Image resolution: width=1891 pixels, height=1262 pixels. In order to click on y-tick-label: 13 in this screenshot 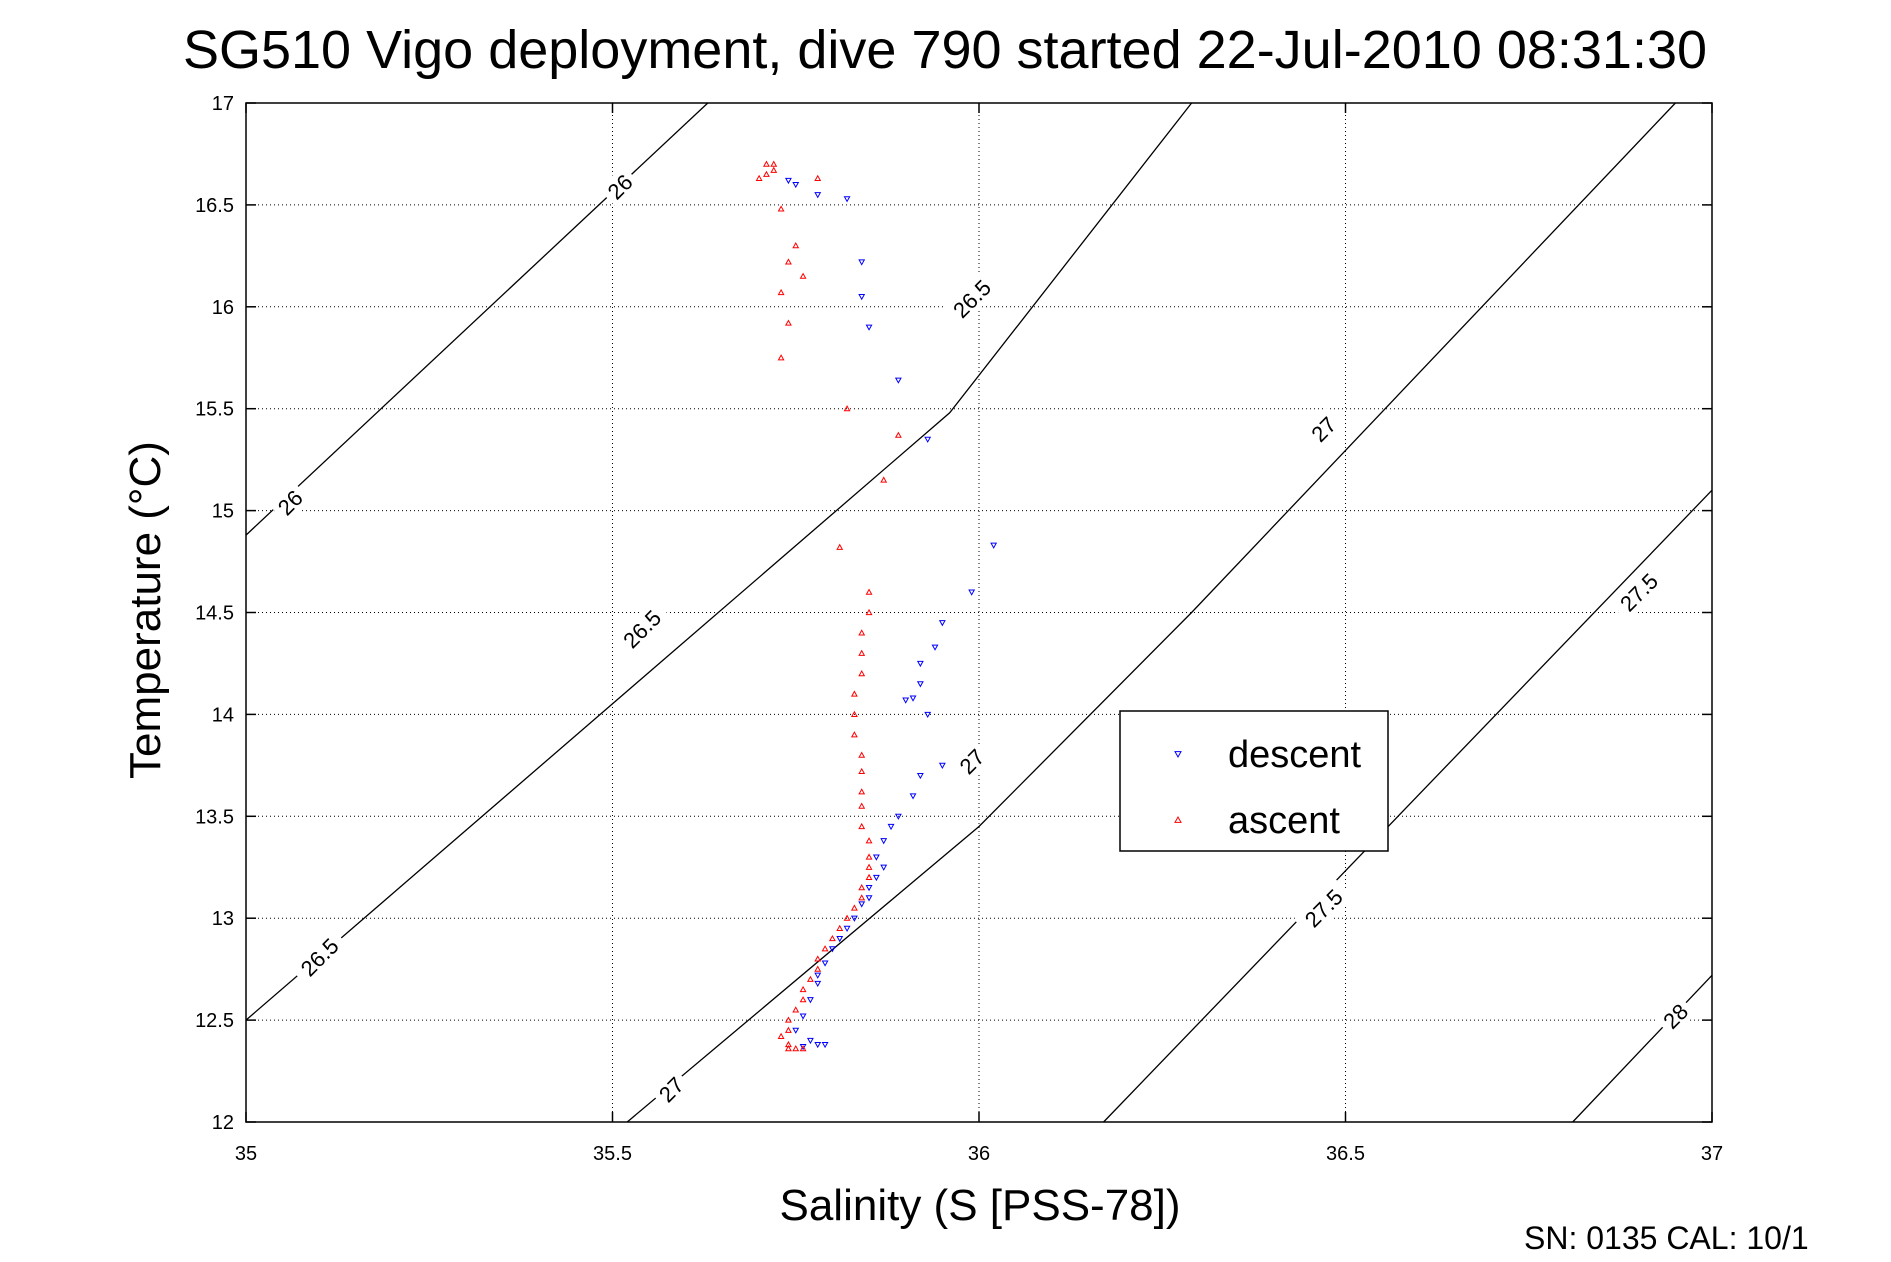, I will do `click(223, 919)`.